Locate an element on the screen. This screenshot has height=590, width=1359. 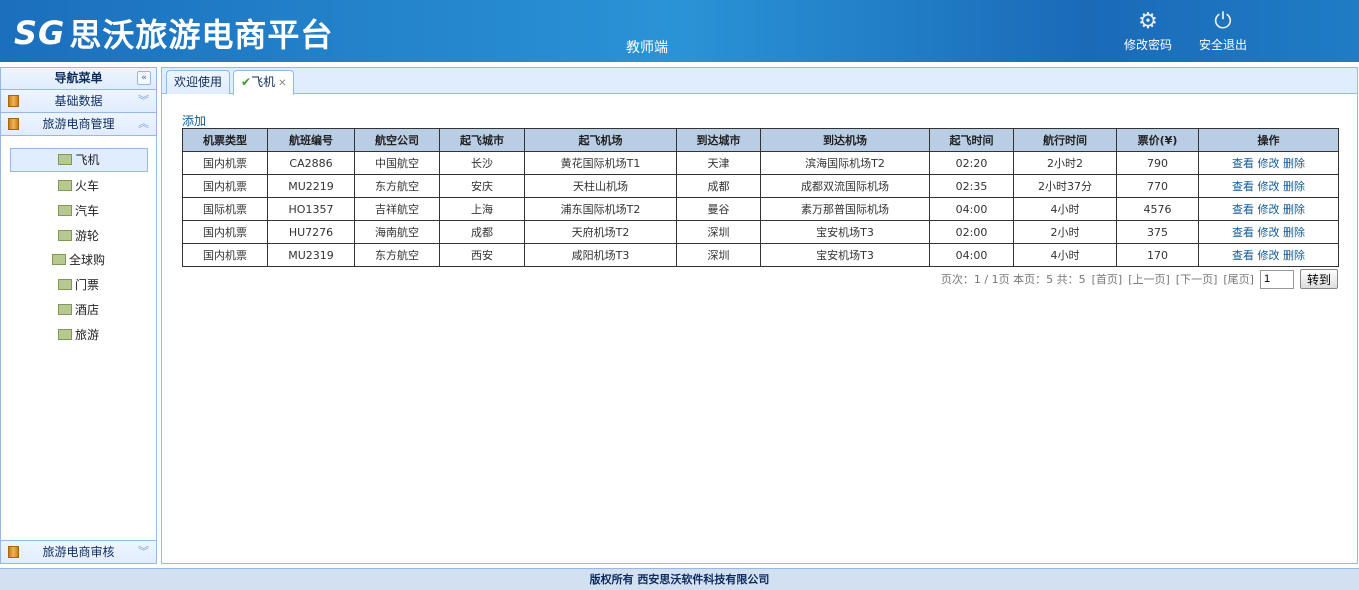
section-label: 基础数据 is located at coordinates (78, 101).